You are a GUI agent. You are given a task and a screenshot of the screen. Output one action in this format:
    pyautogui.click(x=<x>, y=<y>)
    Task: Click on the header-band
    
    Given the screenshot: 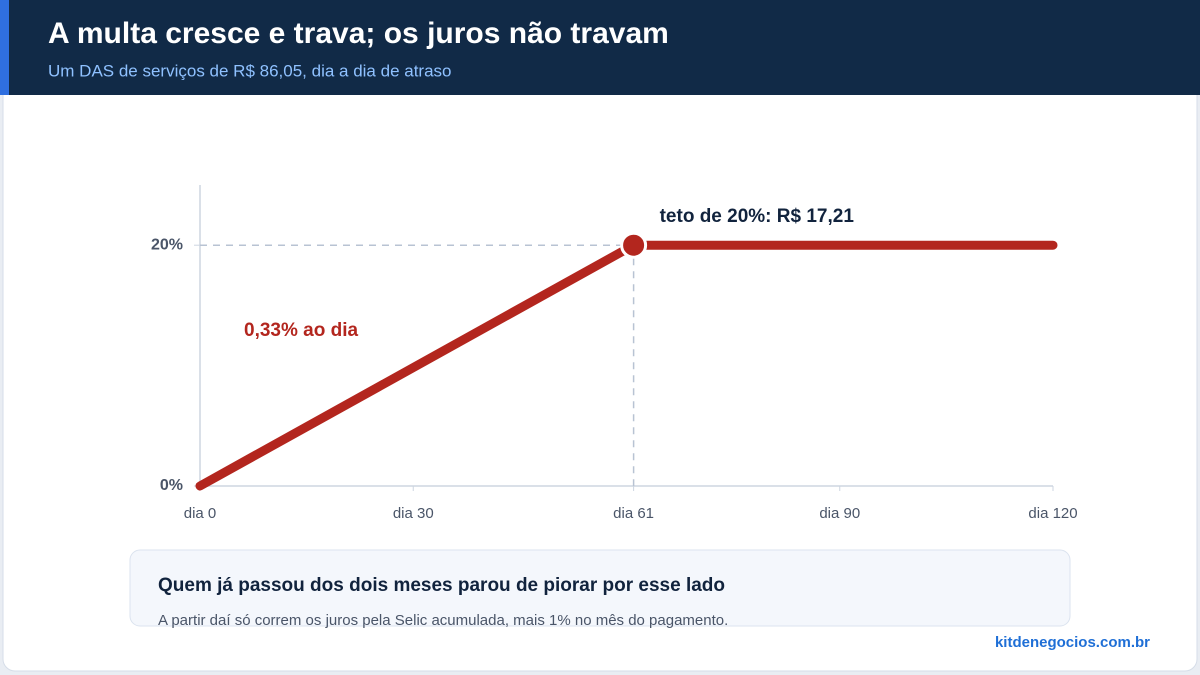 What is the action you would take?
    pyautogui.click(x=600, y=47)
    